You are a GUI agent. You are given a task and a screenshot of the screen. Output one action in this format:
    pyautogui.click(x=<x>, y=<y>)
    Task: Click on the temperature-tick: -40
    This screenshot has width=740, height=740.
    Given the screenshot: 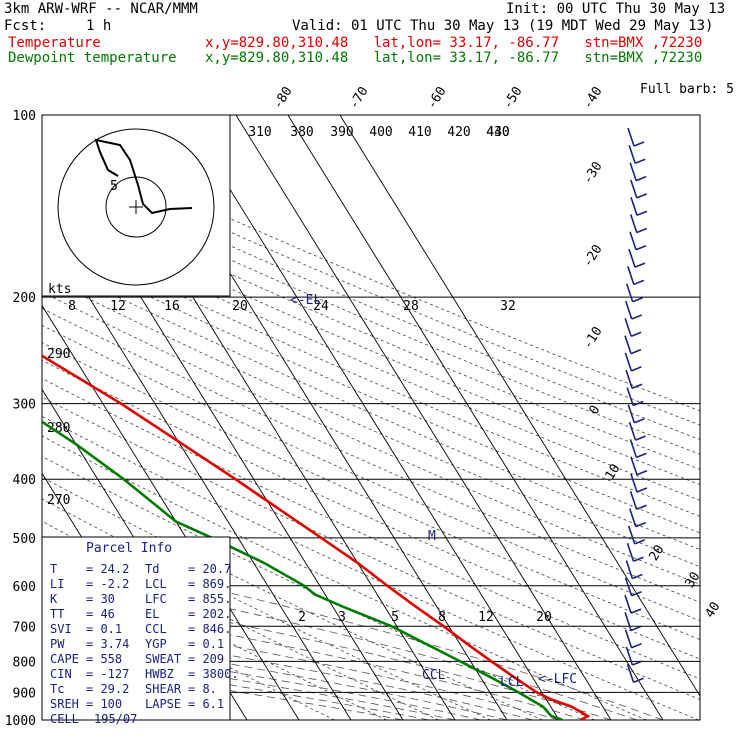 What is the action you would take?
    pyautogui.click(x=592, y=98)
    